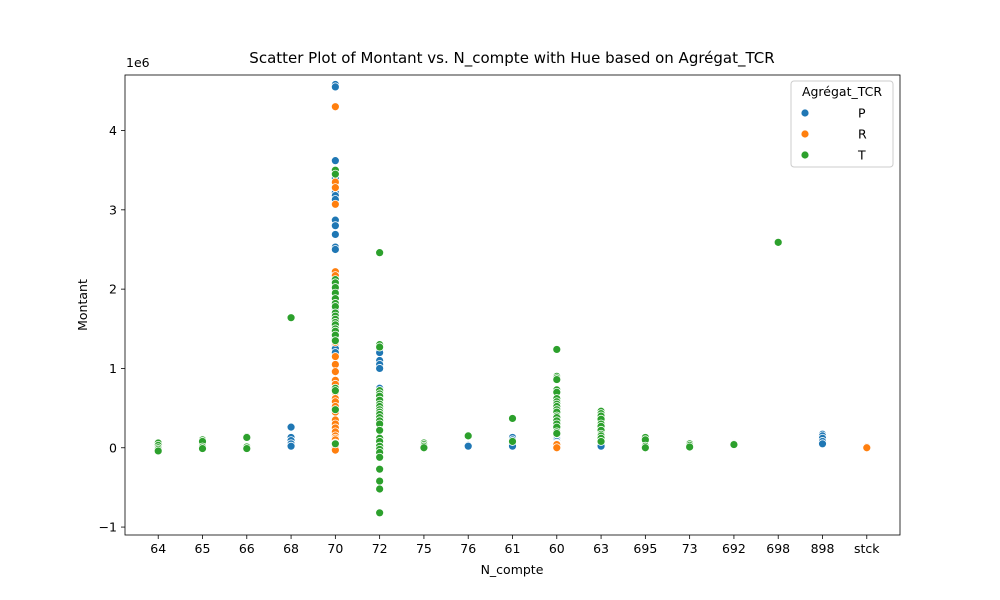 This screenshot has width=1000, height=600. What do you see at coordinates (823, 548) in the screenshot?
I see `x-tick-label: 898` at bounding box center [823, 548].